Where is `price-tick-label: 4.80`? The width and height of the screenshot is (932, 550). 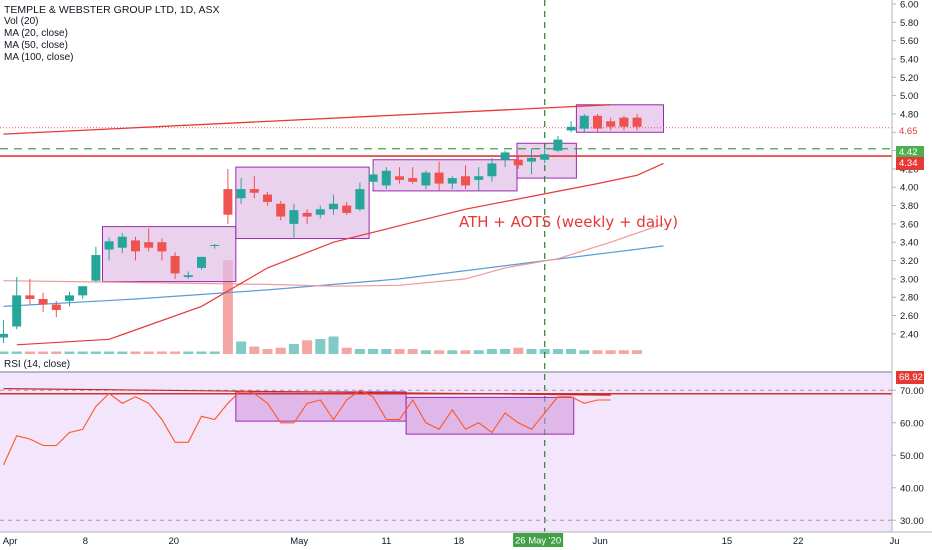
price-tick-label: 4.80 is located at coordinates (909, 114).